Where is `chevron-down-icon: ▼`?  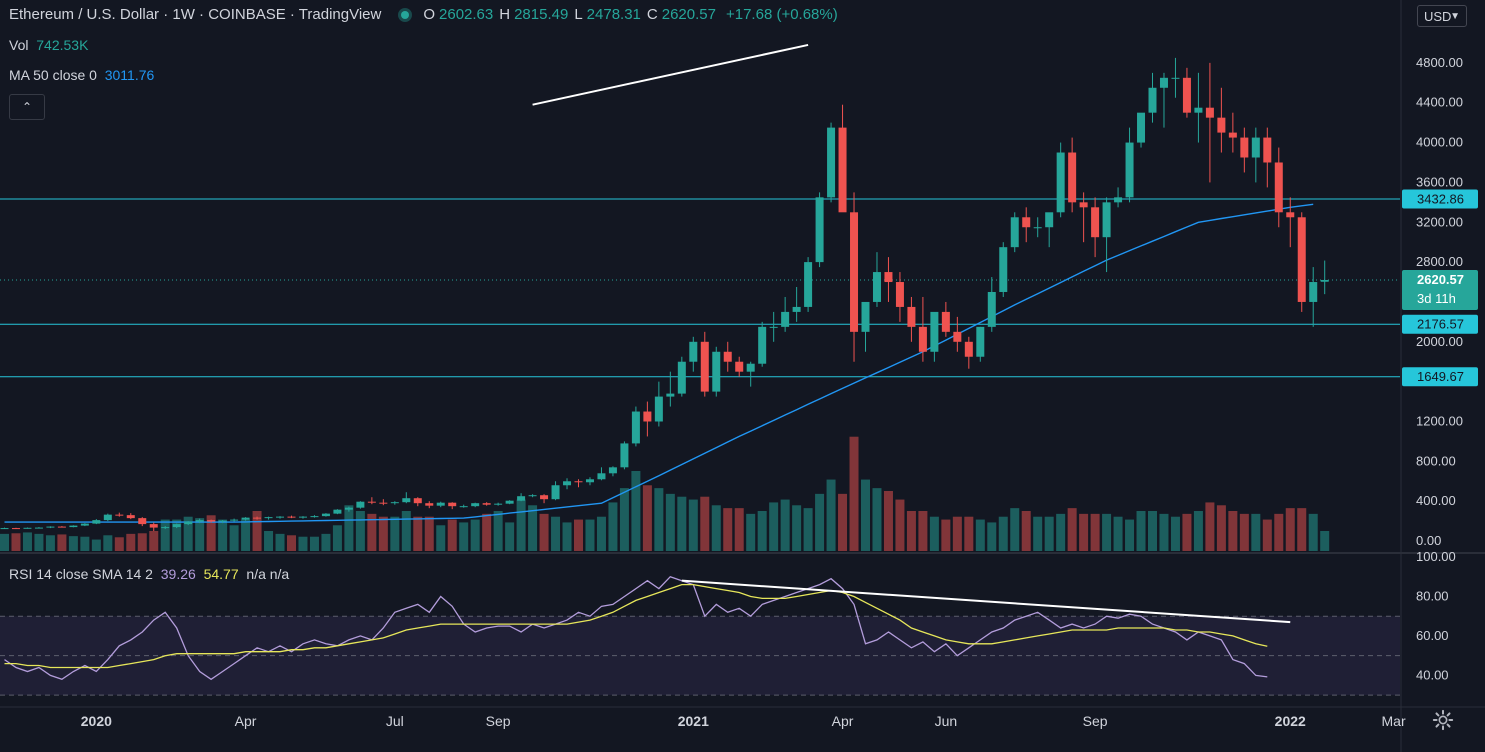 chevron-down-icon: ▼ is located at coordinates (1455, 16).